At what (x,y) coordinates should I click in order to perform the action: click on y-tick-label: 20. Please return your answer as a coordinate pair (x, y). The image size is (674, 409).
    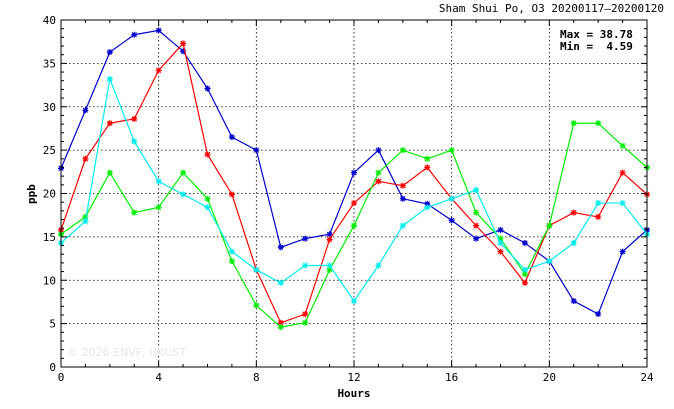
    Looking at the image, I should click on (49, 194).